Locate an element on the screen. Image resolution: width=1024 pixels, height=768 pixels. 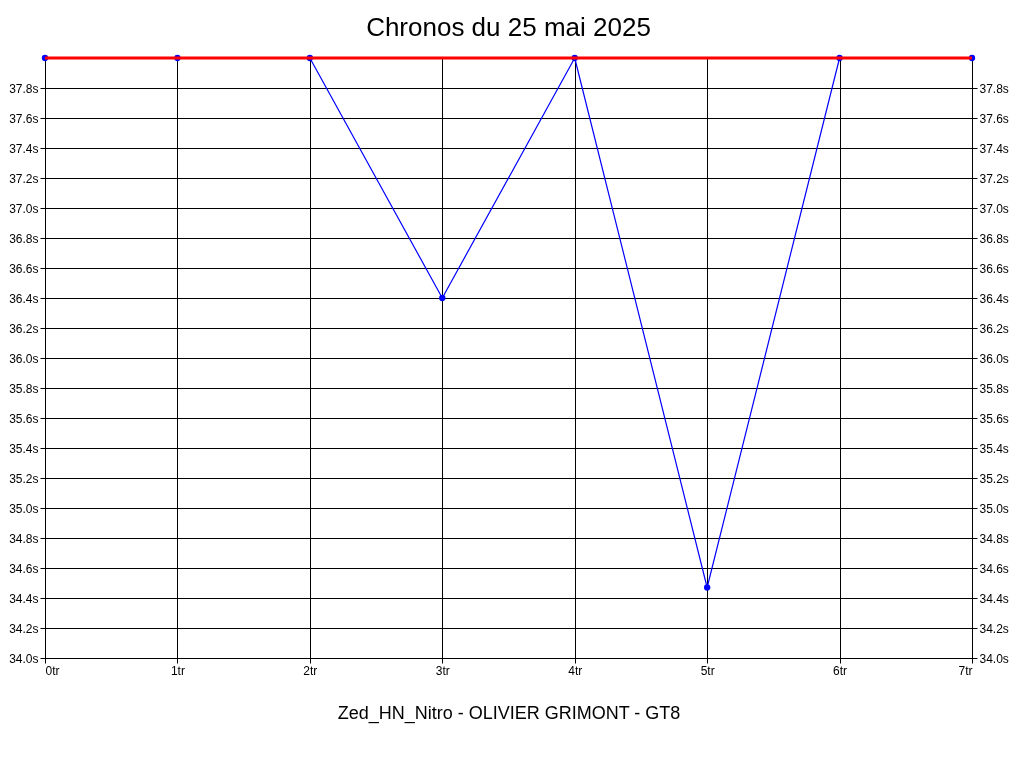
x-tick-label: 3tr is located at coordinates (442, 670).